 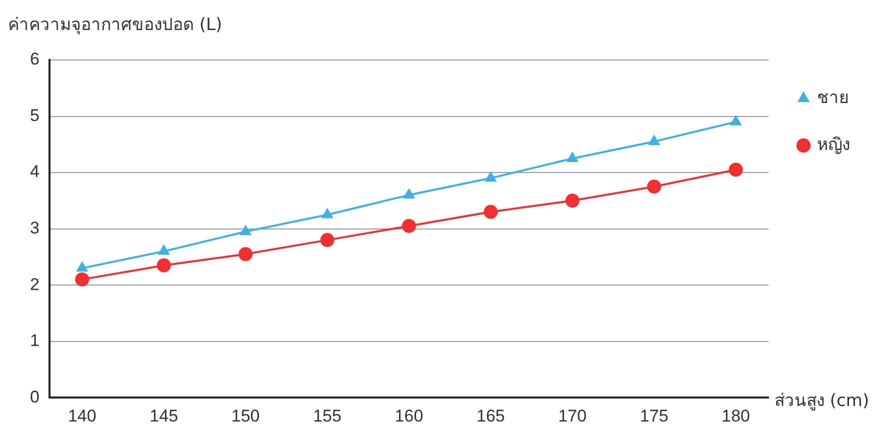 I want to click on x-tick-label: 140, so click(x=82, y=416).